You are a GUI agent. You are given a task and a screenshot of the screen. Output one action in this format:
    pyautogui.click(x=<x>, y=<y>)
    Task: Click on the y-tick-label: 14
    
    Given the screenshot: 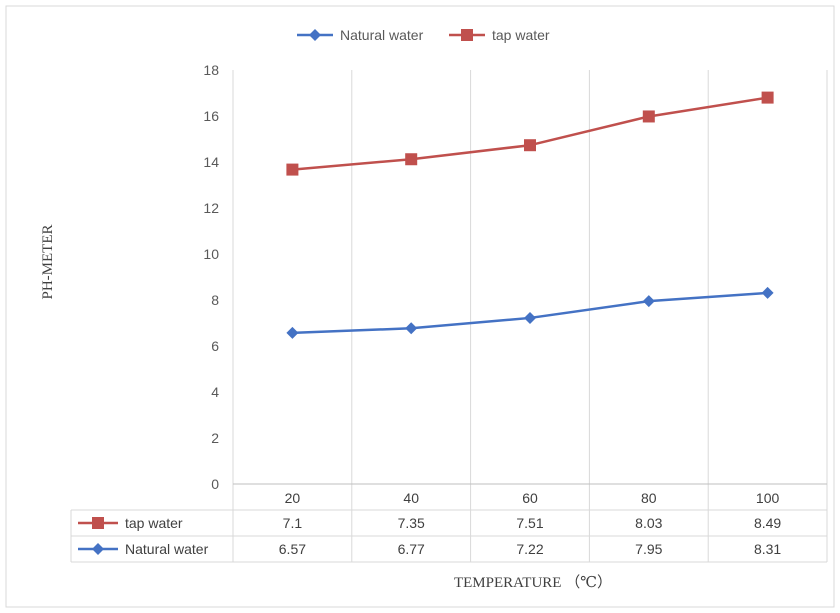 What is the action you would take?
    pyautogui.click(x=211, y=162)
    